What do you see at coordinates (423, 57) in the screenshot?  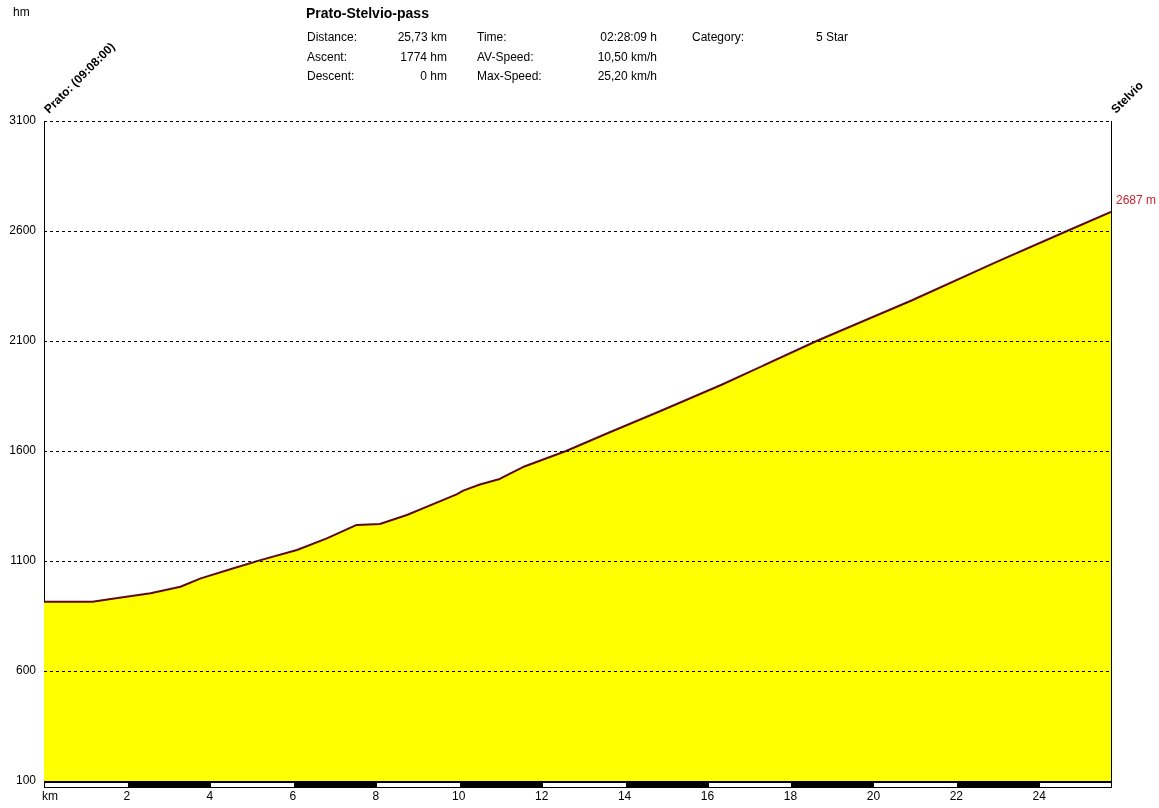 I see `text: 1774 hm` at bounding box center [423, 57].